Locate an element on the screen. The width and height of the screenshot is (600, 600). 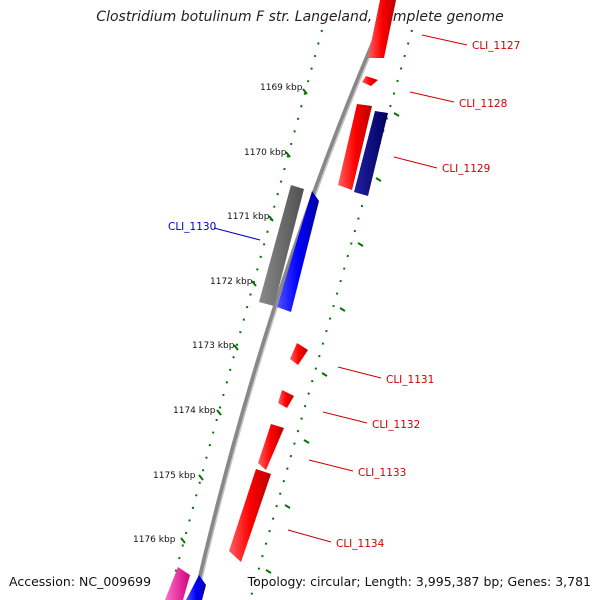
tick-1174: 1174 kbp is located at coordinates (197, 411).